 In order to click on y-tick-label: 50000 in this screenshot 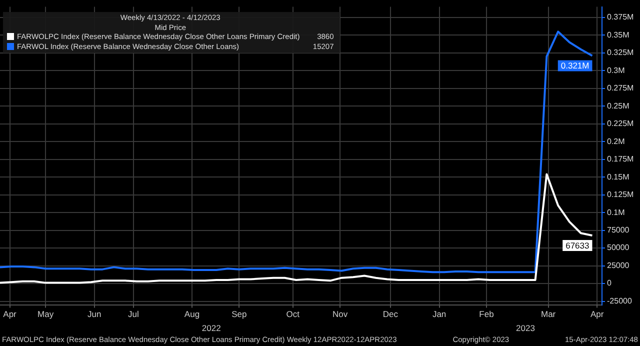, I will do `click(618, 247)`.